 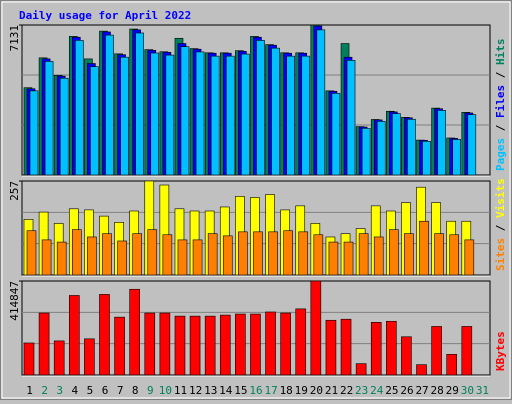 I want to click on x-tick-label: 17, so click(x=270, y=390).